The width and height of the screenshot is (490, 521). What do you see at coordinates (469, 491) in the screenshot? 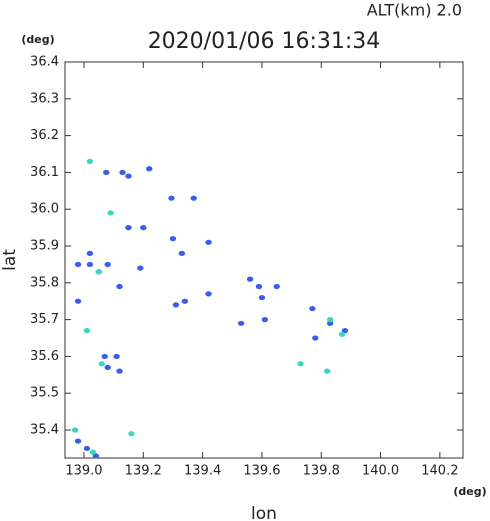
I see `x-unit: (deg)` at bounding box center [469, 491].